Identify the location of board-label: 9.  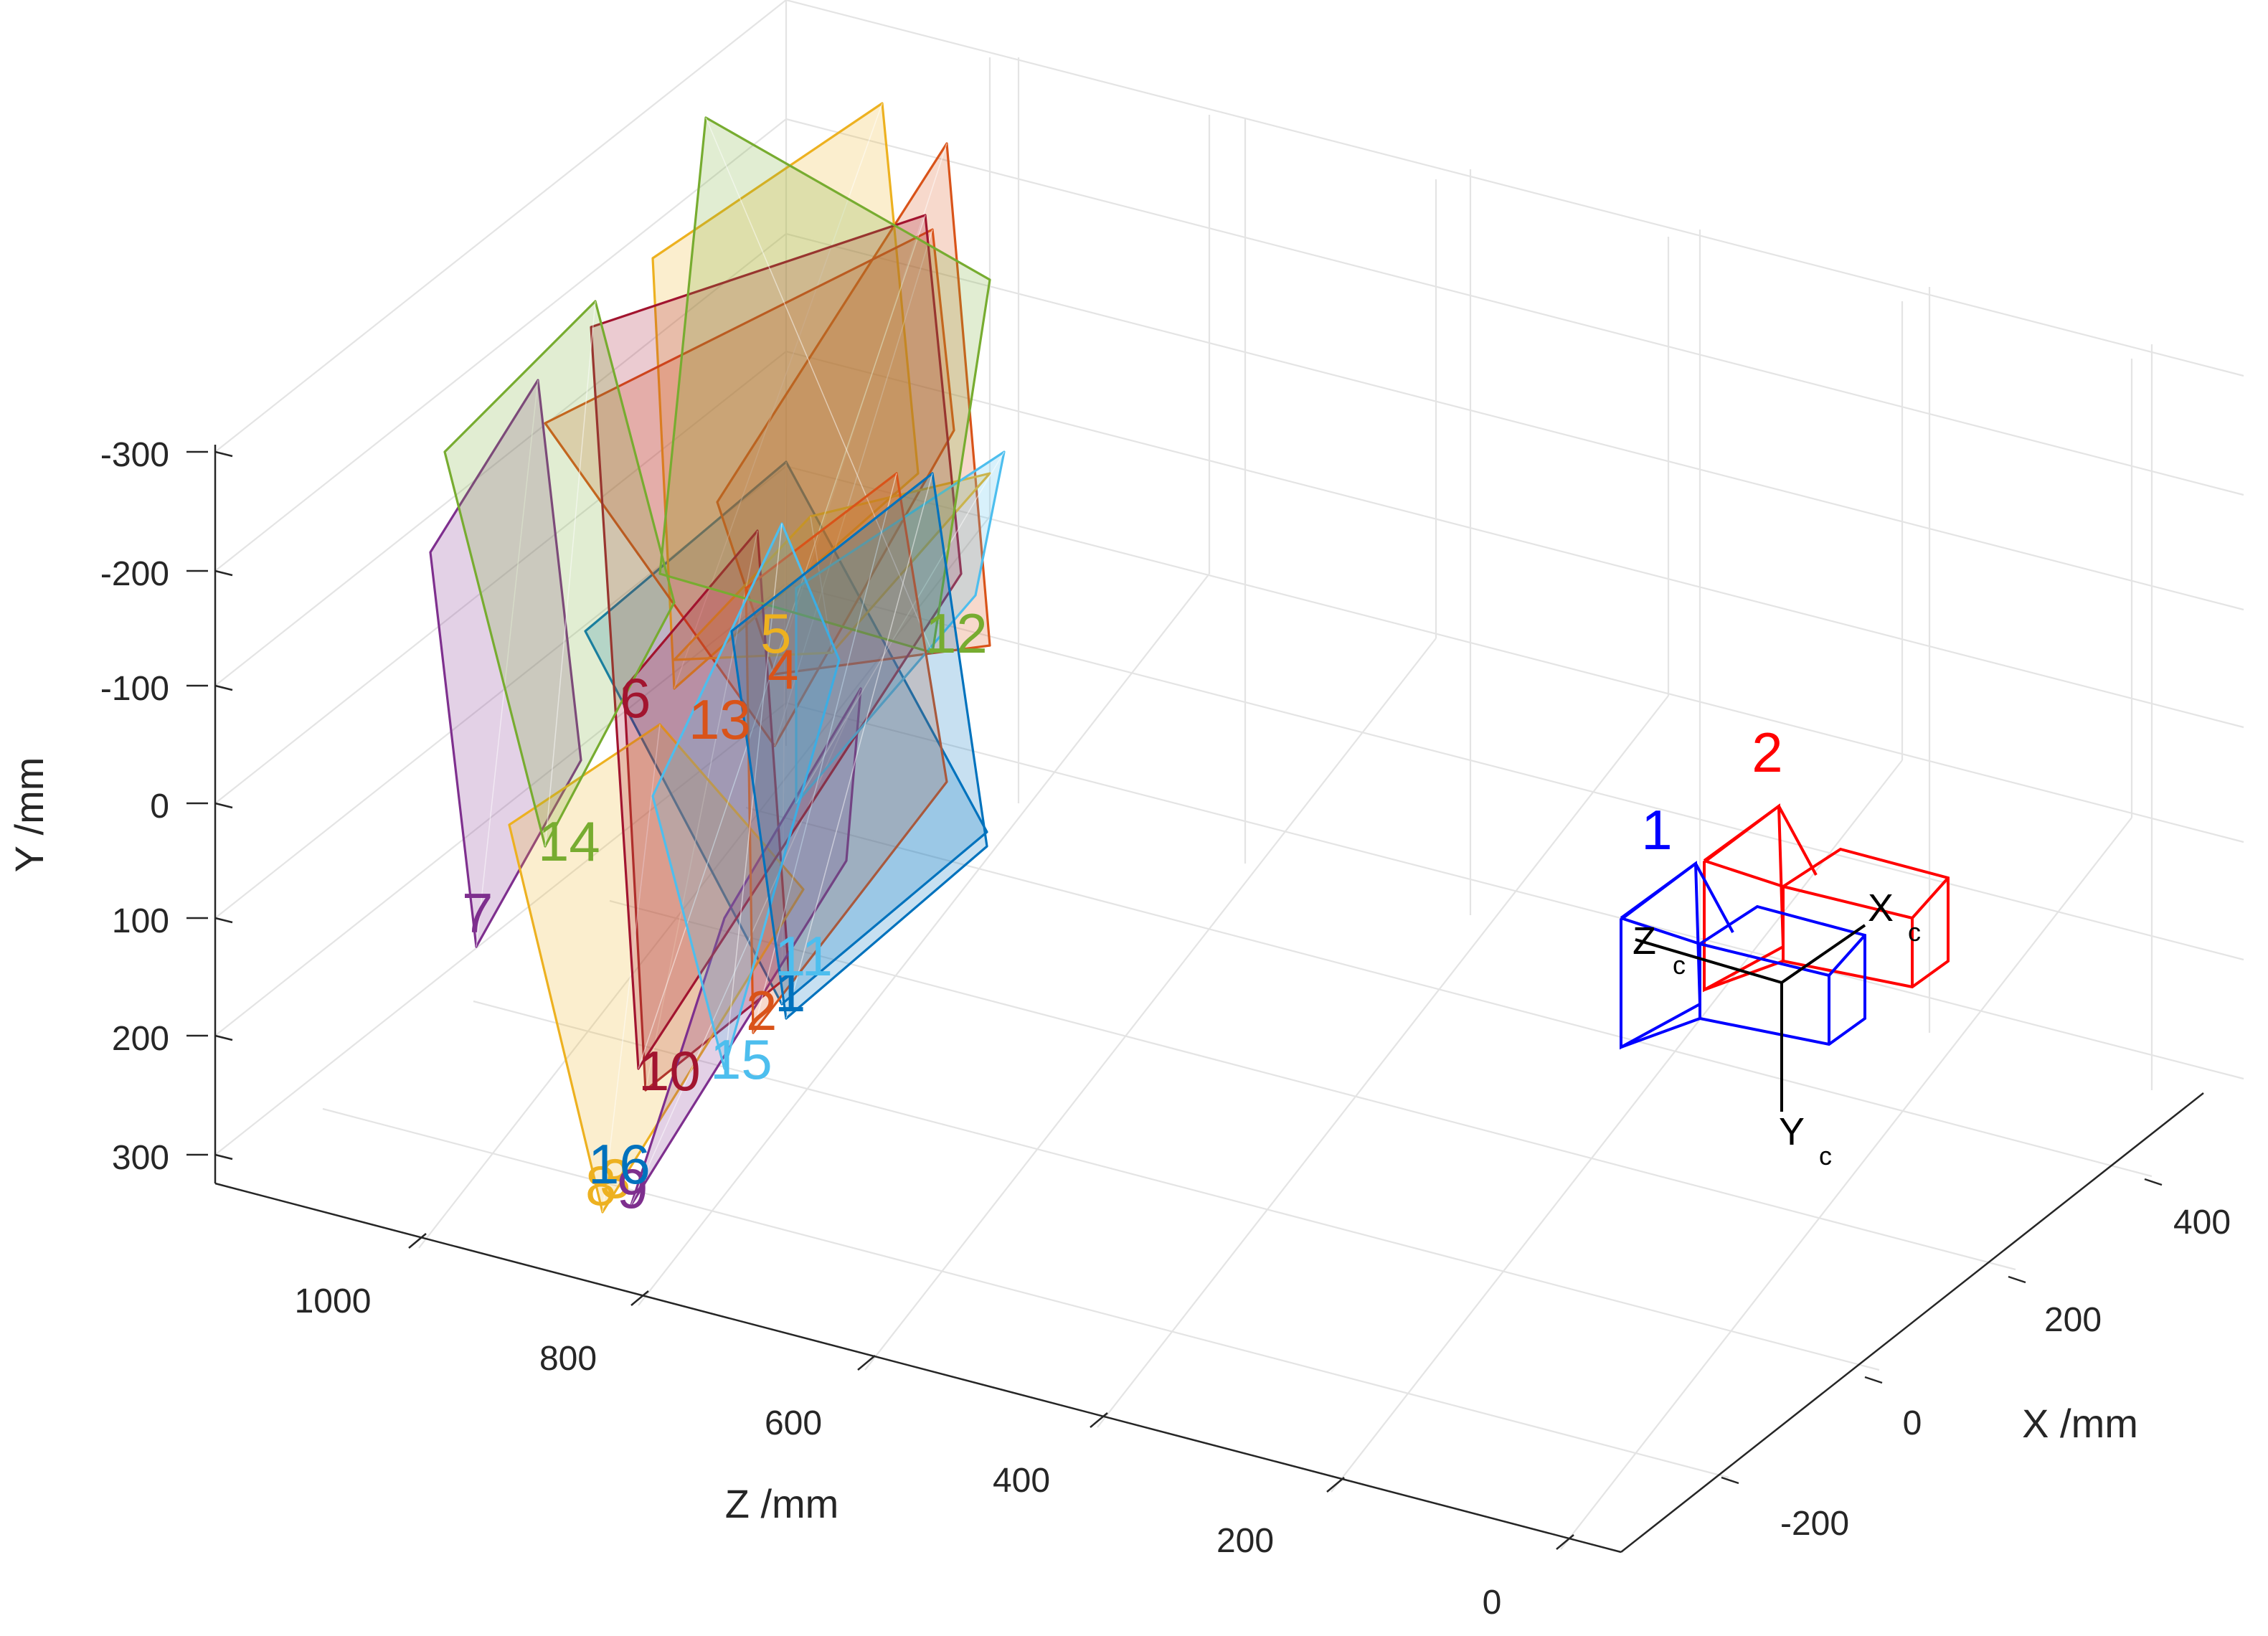
(632, 1188).